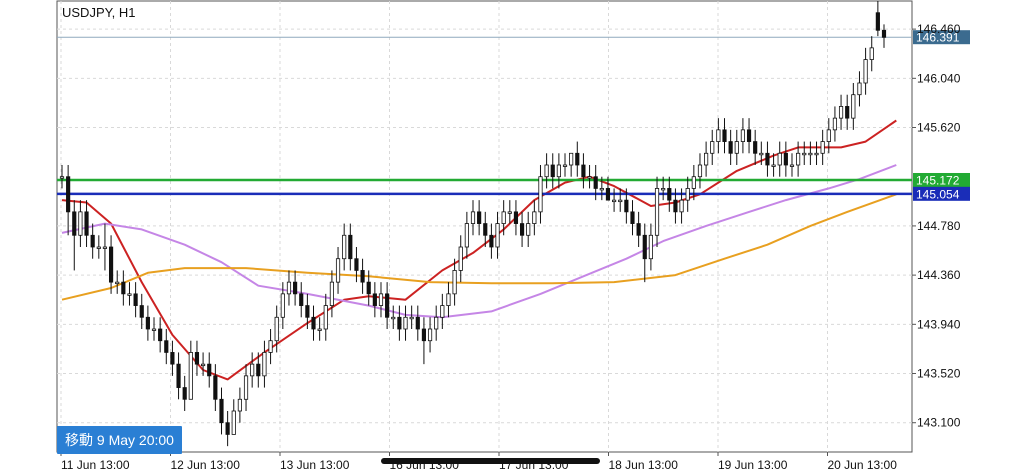 The width and height of the screenshot is (1024, 473). I want to click on current-price-tag: 146.391, so click(941, 37).